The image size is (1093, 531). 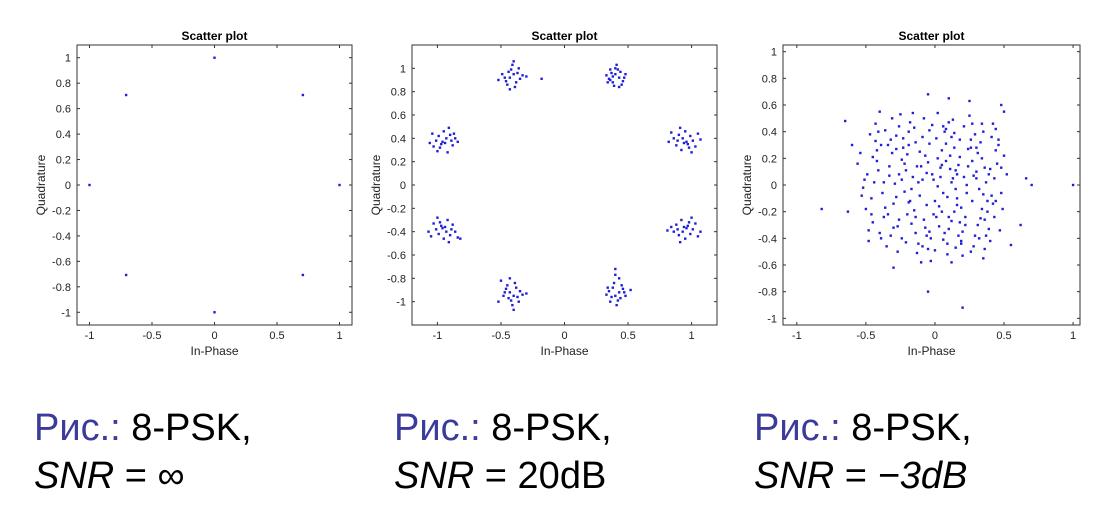 I want to click on caption-label: Рис.:, so click(x=77, y=428).